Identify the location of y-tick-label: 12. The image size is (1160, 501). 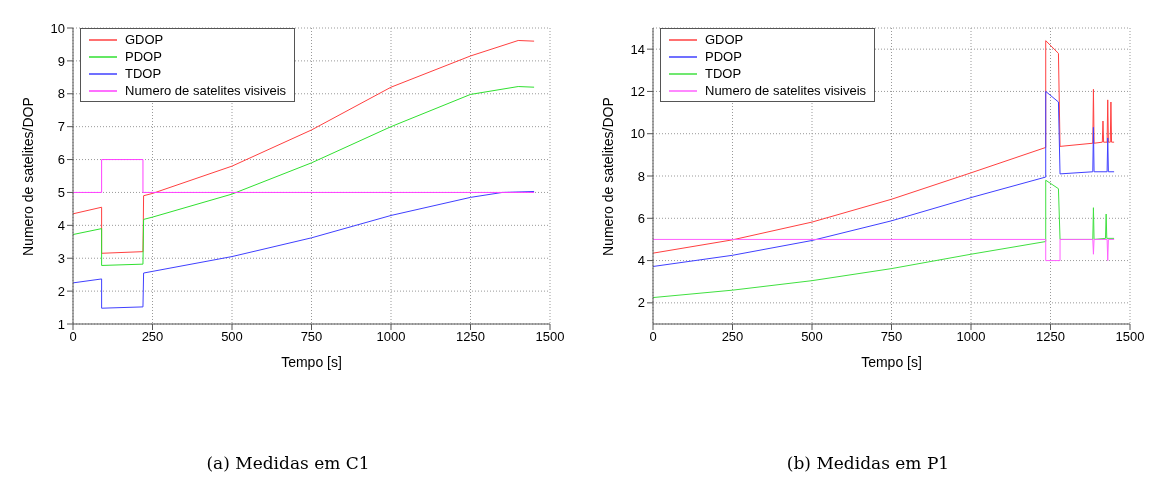
(637, 92).